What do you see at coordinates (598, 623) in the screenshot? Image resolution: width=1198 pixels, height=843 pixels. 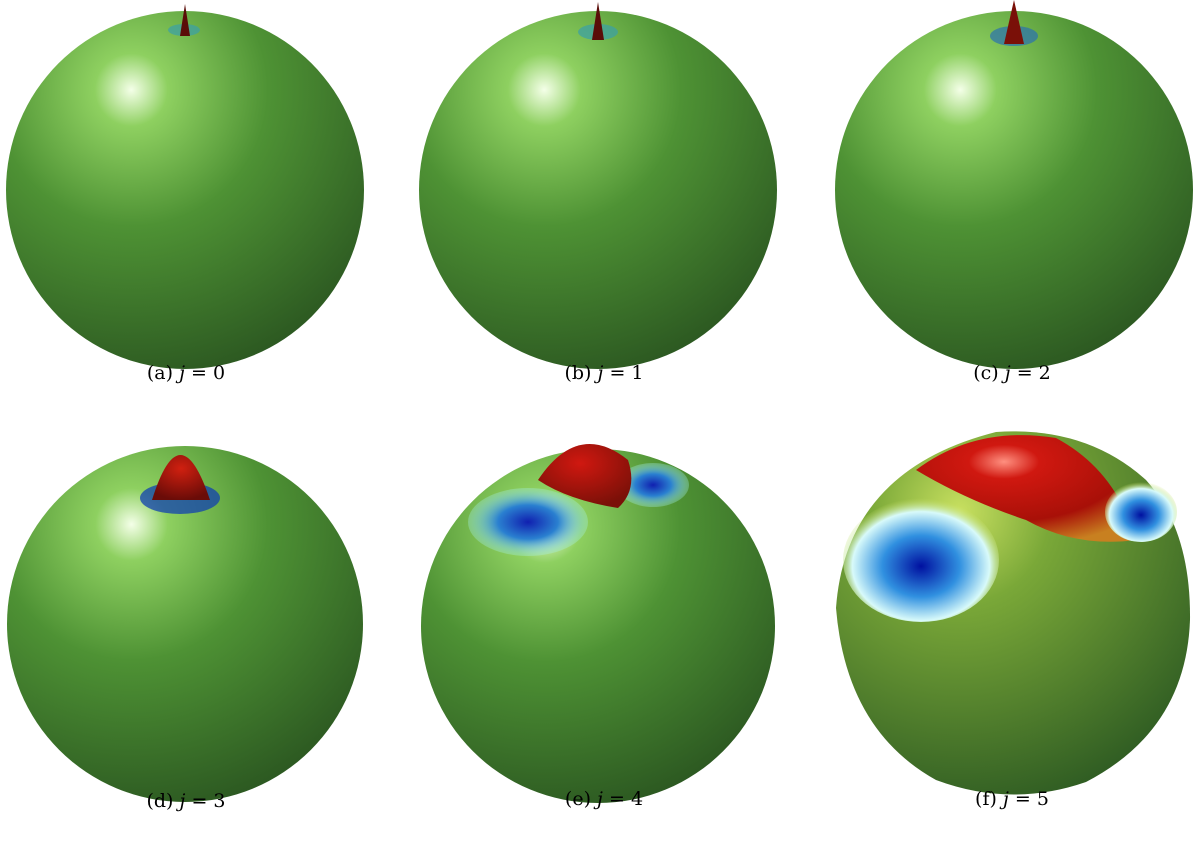 I see `sphere-plot-j4` at bounding box center [598, 623].